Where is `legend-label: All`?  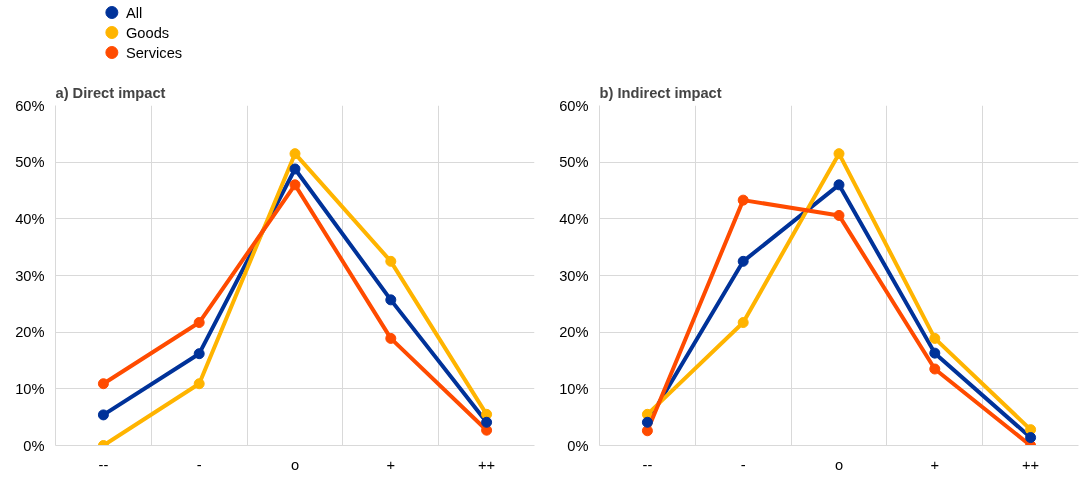
legend-label: All is located at coordinates (134, 12).